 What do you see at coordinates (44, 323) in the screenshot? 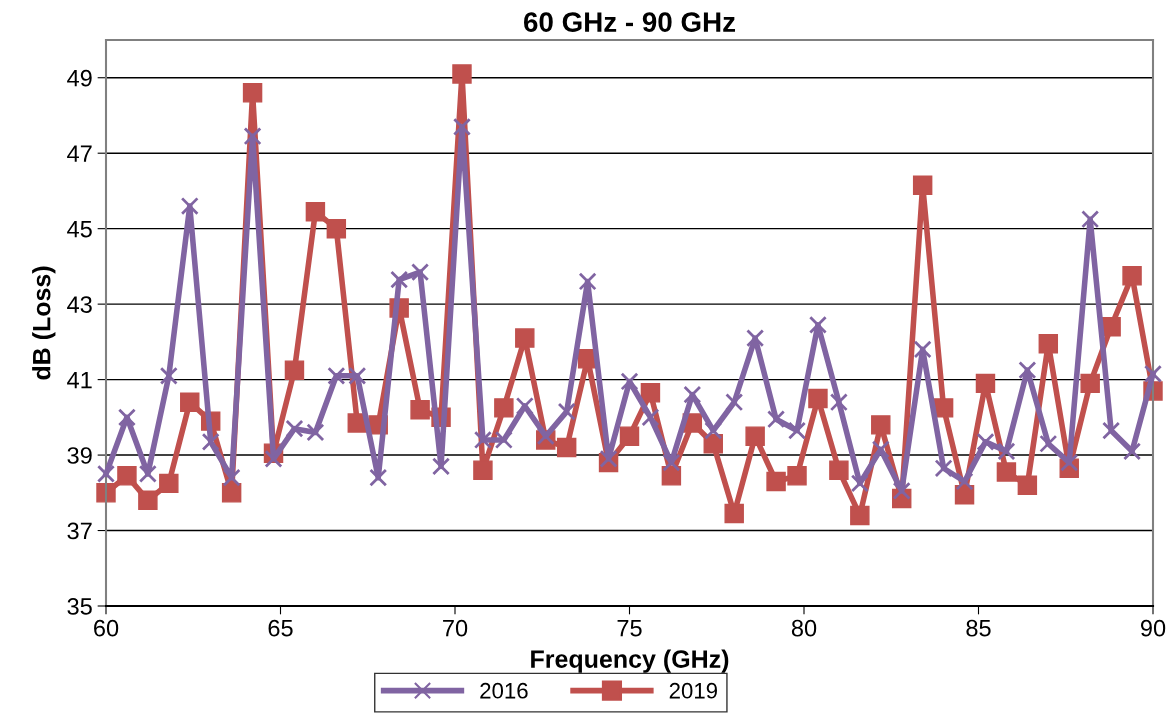
I see `y-axis-title: dB (Loss)` at bounding box center [44, 323].